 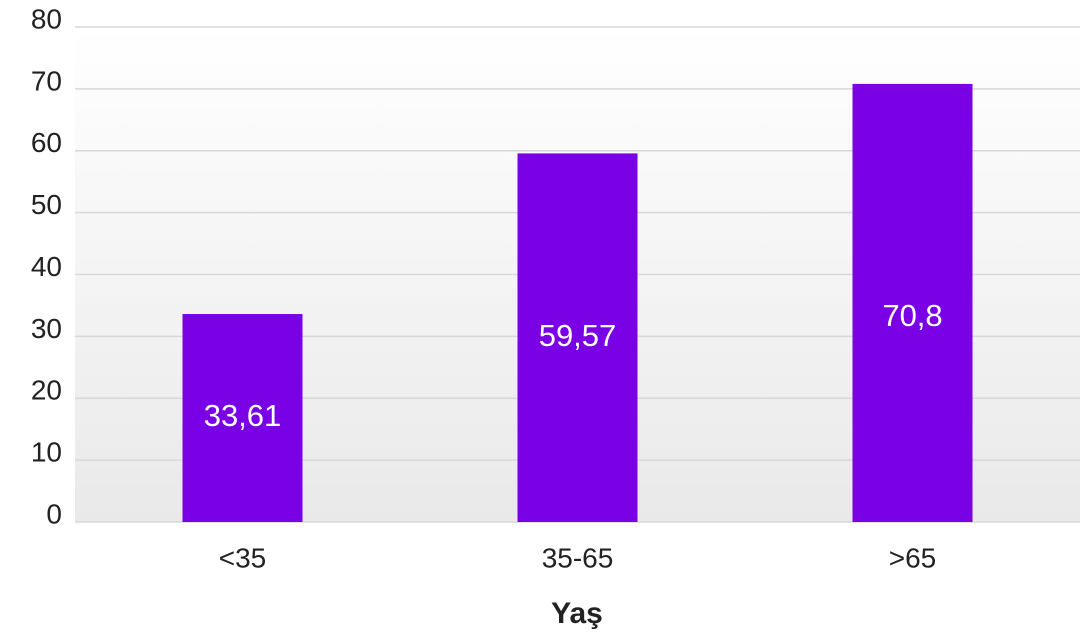 What do you see at coordinates (46, 390) in the screenshot?
I see `y-tick-label: 20` at bounding box center [46, 390].